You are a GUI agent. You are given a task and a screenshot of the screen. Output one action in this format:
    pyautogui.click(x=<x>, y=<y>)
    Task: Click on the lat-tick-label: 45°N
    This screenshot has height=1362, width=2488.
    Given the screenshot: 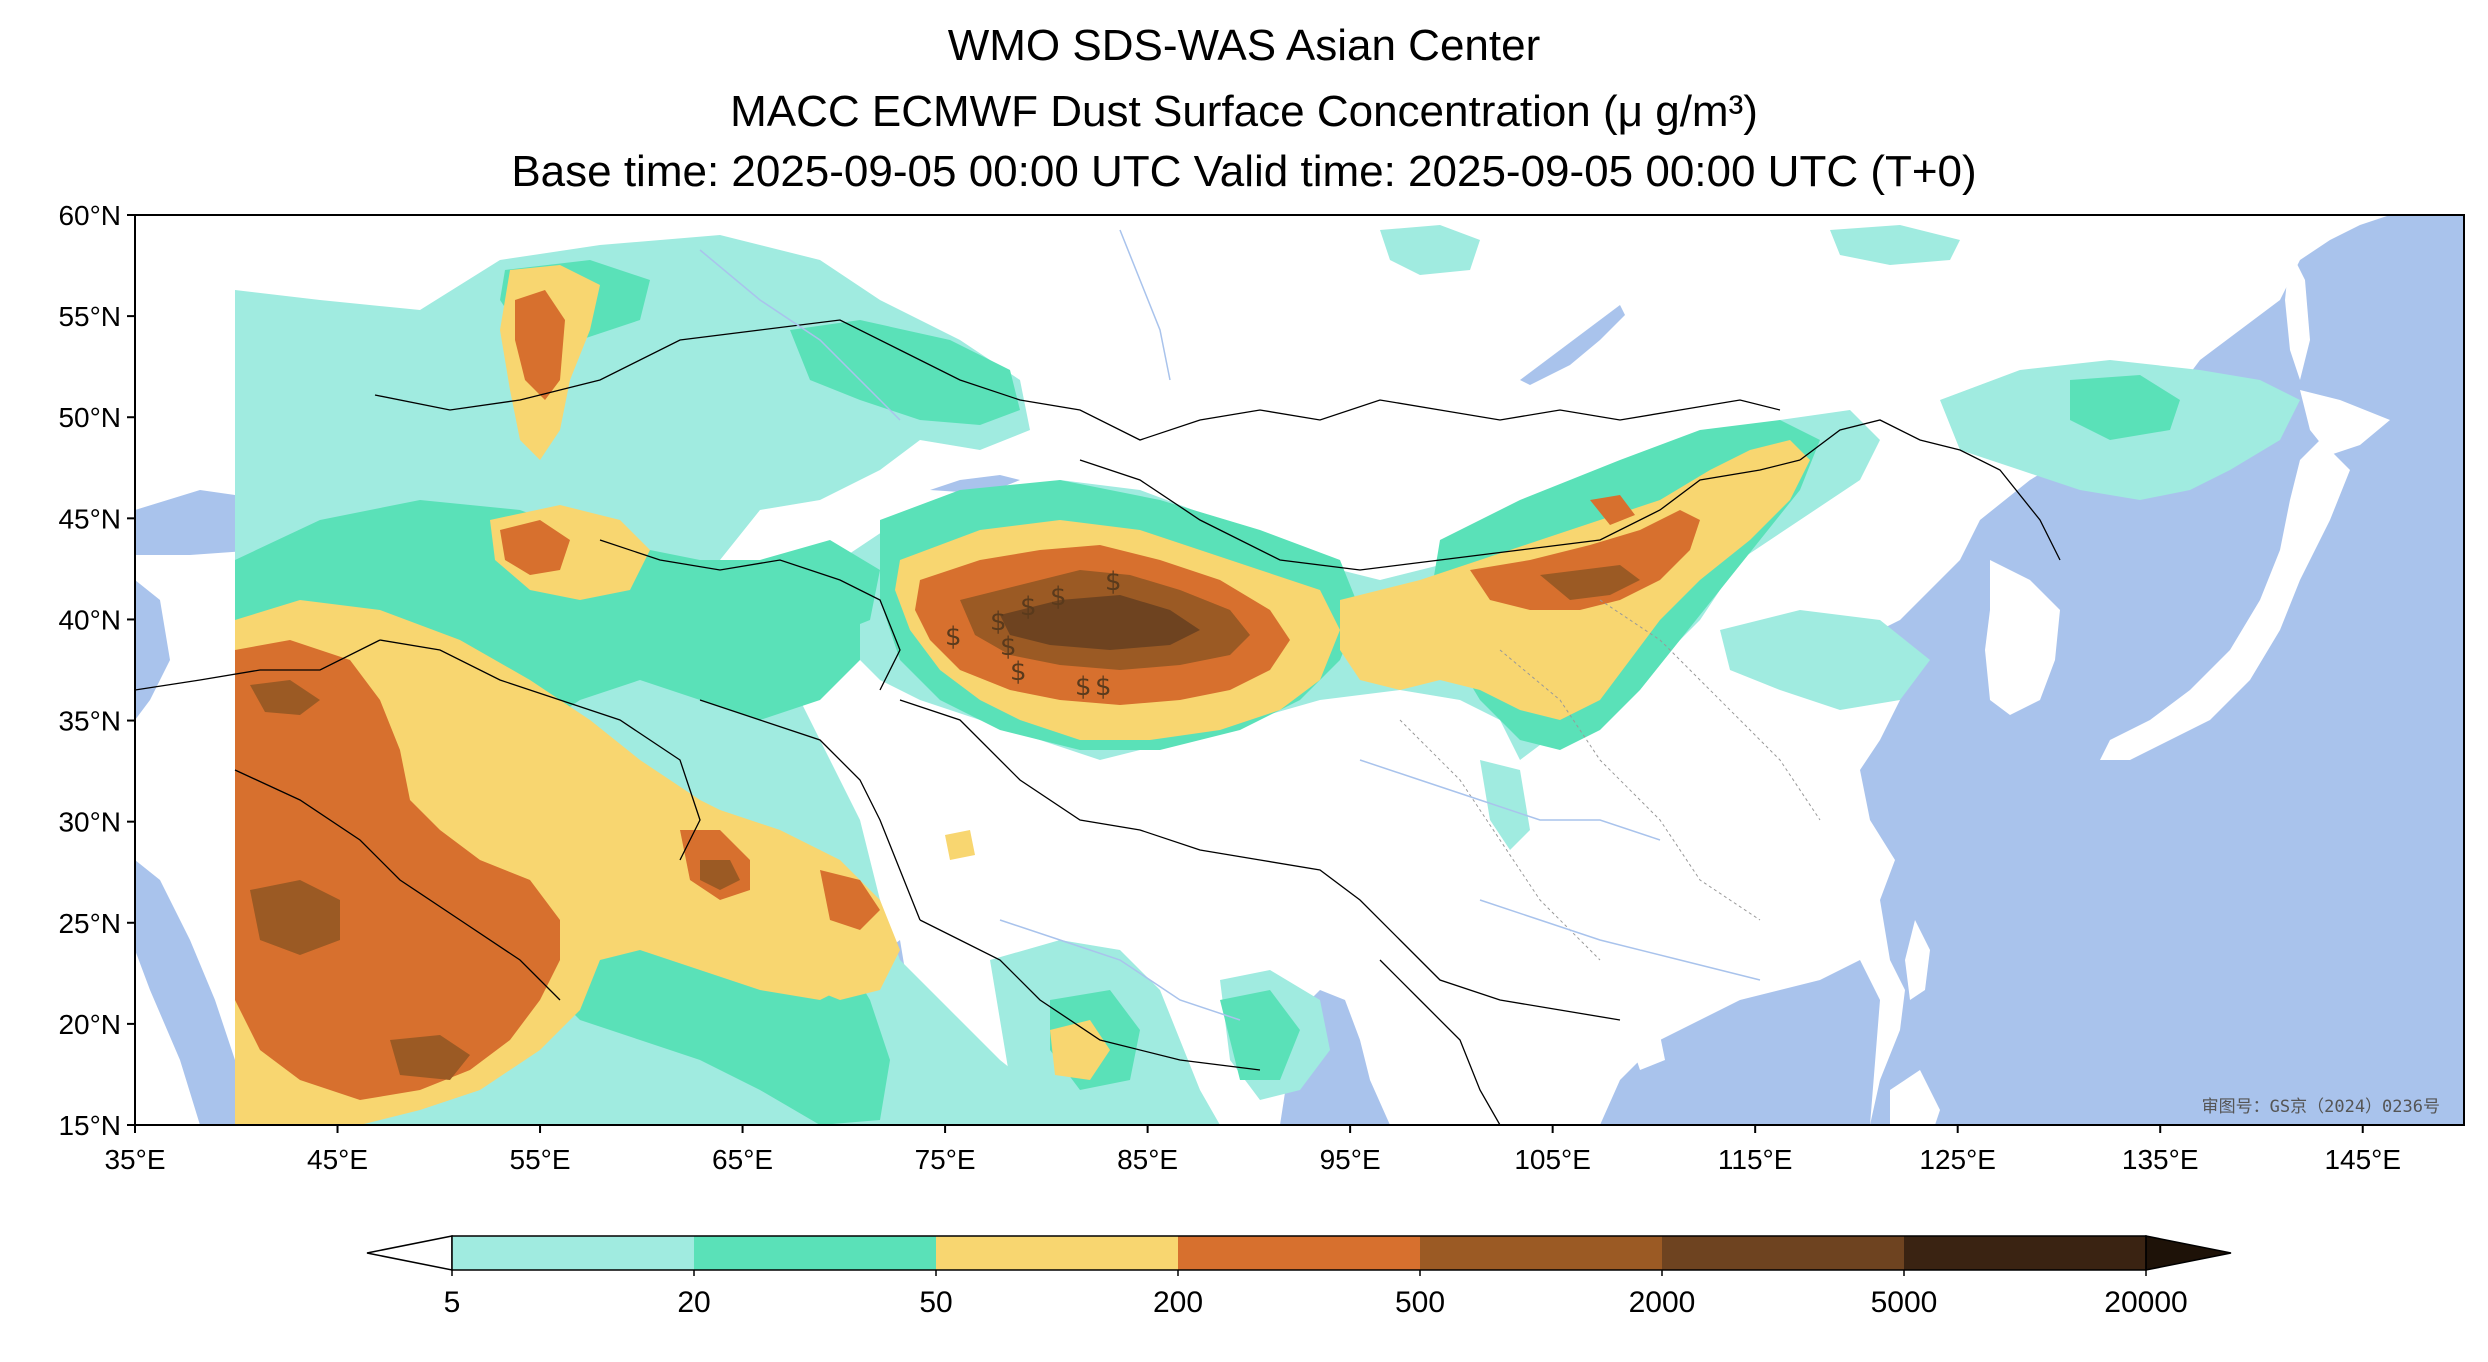 What is the action you would take?
    pyautogui.click(x=89, y=518)
    